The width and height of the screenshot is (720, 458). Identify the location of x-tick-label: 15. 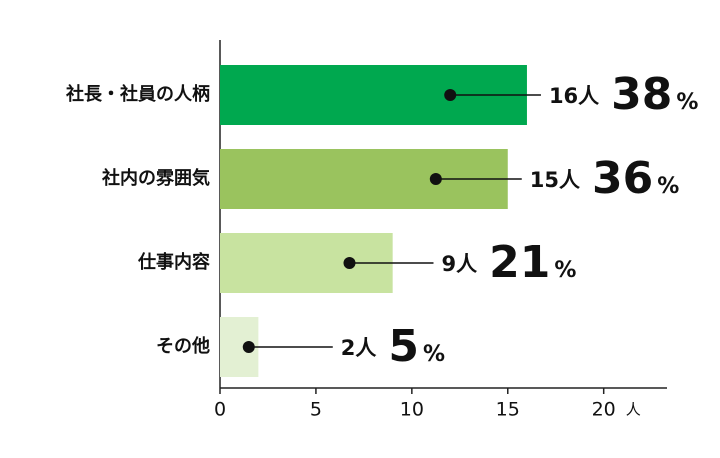
(508, 410).